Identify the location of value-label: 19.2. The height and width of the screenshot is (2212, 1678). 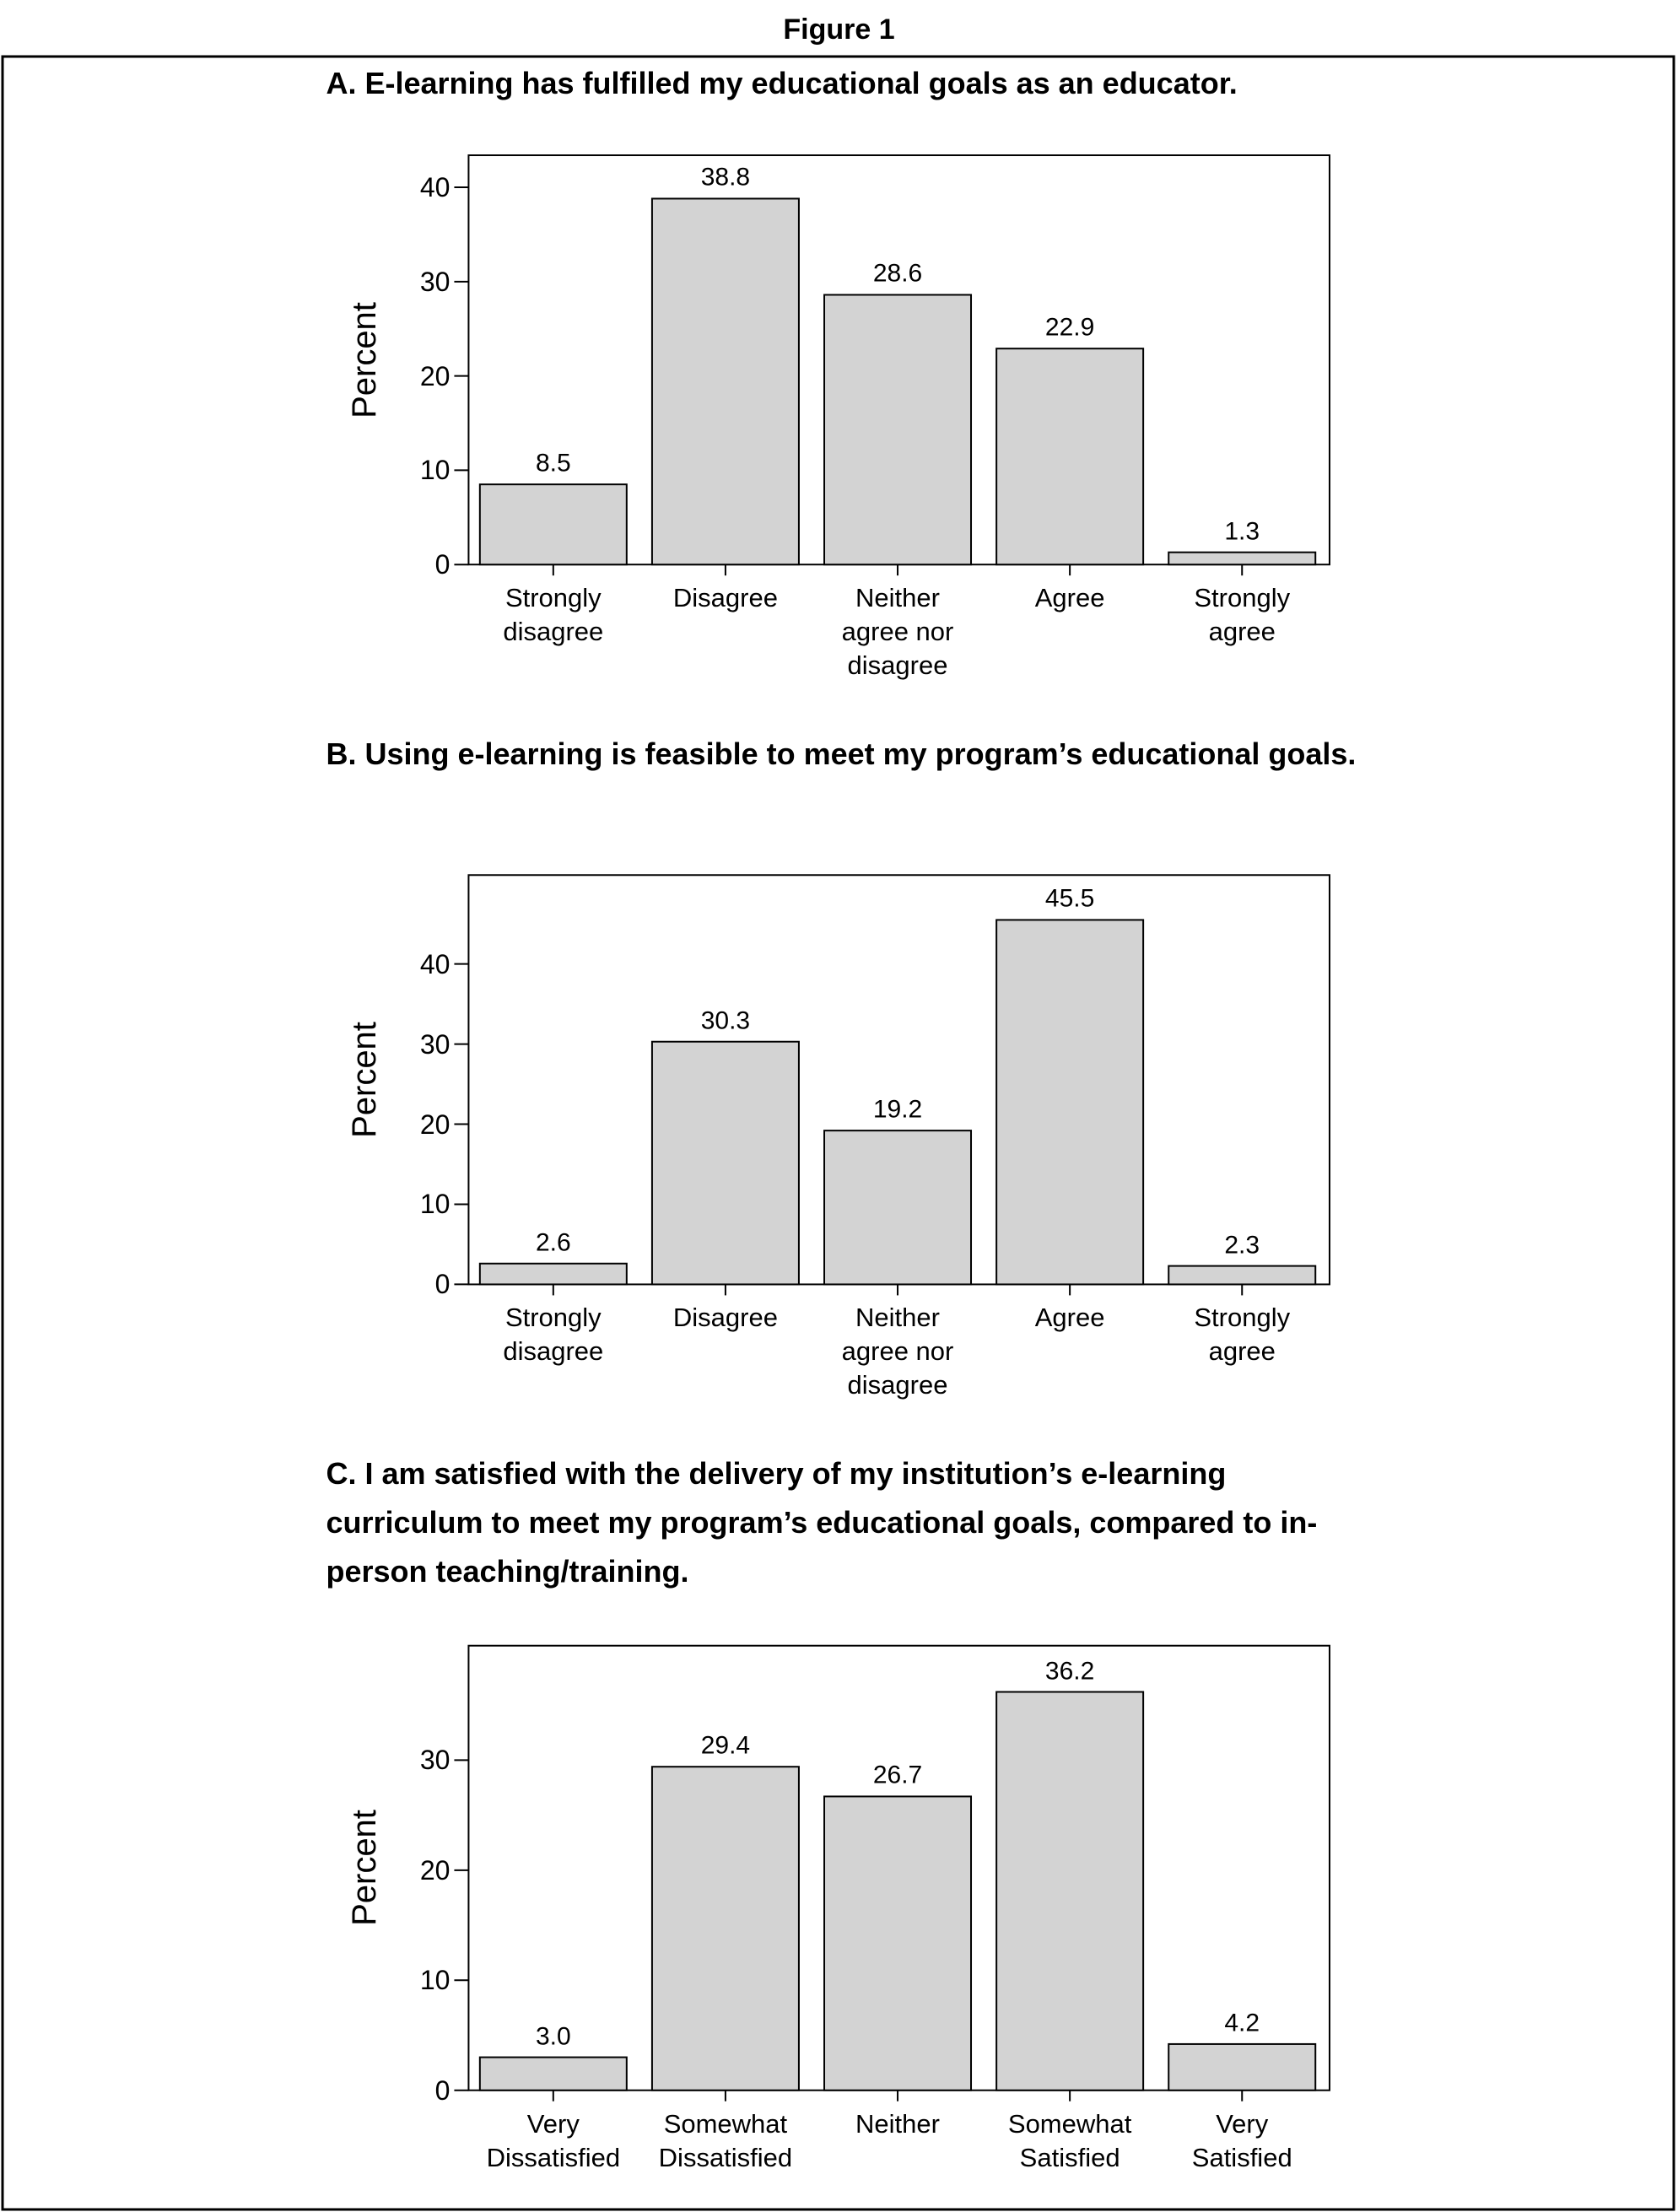
(898, 1109).